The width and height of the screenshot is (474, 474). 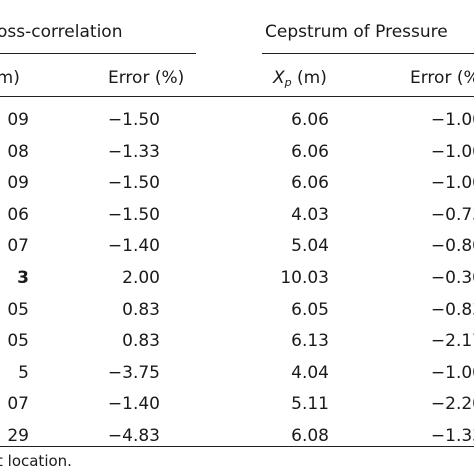 What do you see at coordinates (452, 341) in the screenshot?
I see `table-cell-col4: −2.17` at bounding box center [452, 341].